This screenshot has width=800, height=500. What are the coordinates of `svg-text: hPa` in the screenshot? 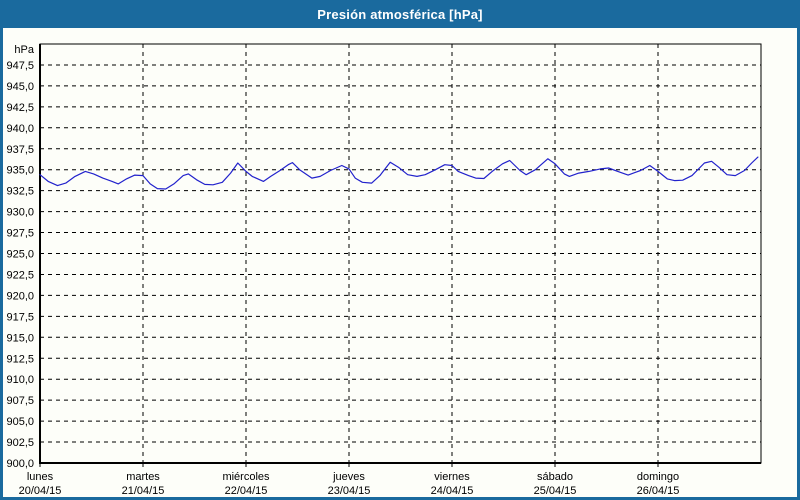 It's located at (24, 50).